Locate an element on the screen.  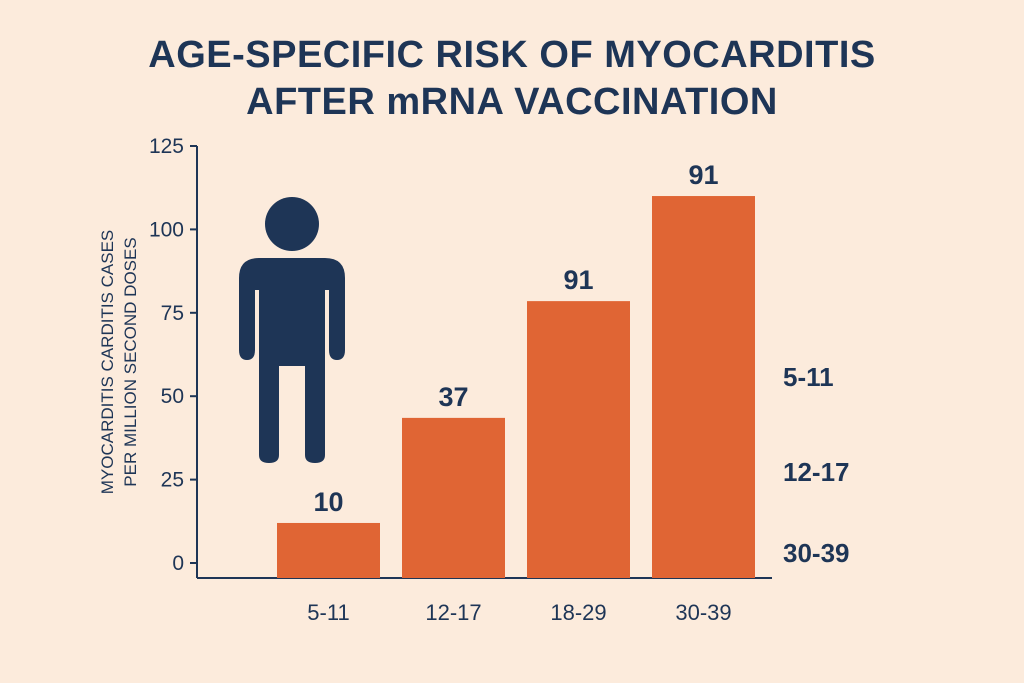
person-icon is located at coordinates (292, 330).